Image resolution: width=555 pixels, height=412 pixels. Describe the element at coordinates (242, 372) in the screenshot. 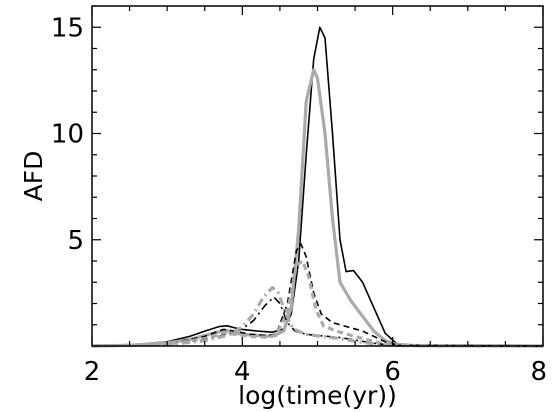

I see `x-tick-label-4: 4` at that location.